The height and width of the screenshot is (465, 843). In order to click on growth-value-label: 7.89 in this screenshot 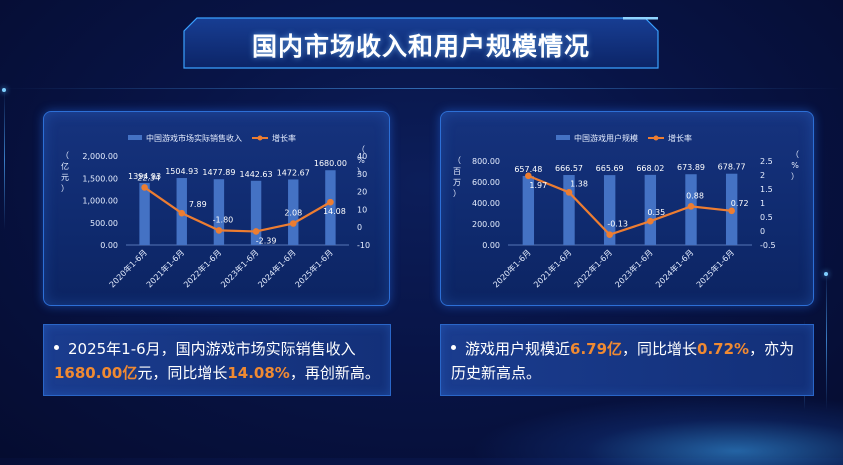, I will do `click(198, 204)`.